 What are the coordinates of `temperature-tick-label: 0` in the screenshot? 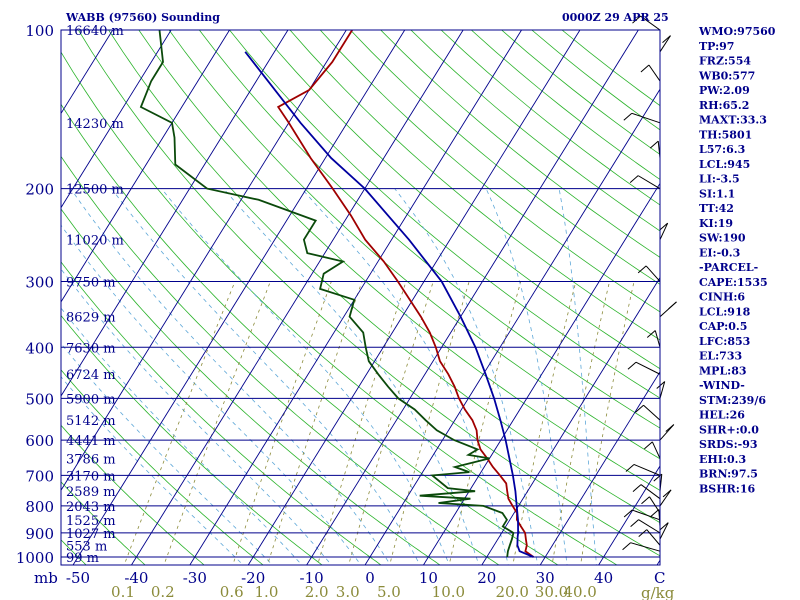 It's located at (370, 578).